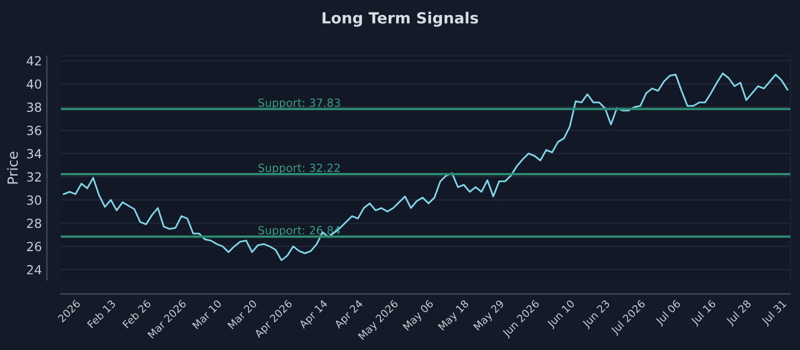 The image size is (800, 350). What do you see at coordinates (299, 169) in the screenshot?
I see `ref-line-label: Support: 32.22` at bounding box center [299, 169].